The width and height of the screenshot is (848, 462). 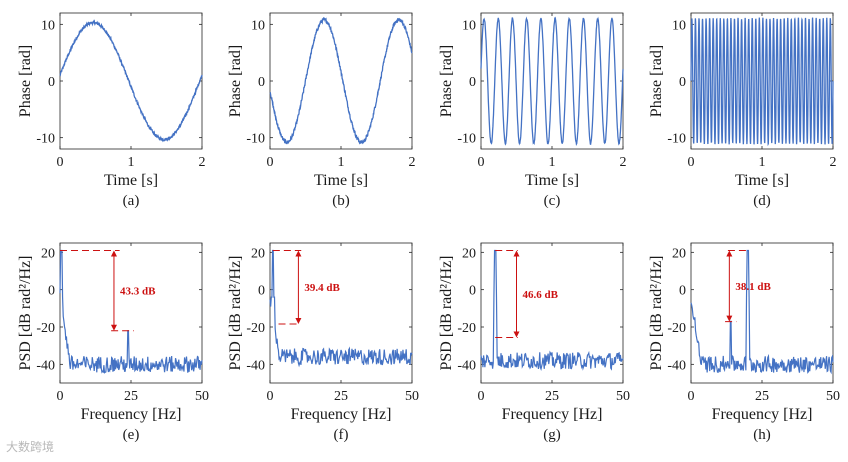 What do you see at coordinates (322, 288) in the screenshot?
I see `annotation-label: 39.4 dB` at bounding box center [322, 288].